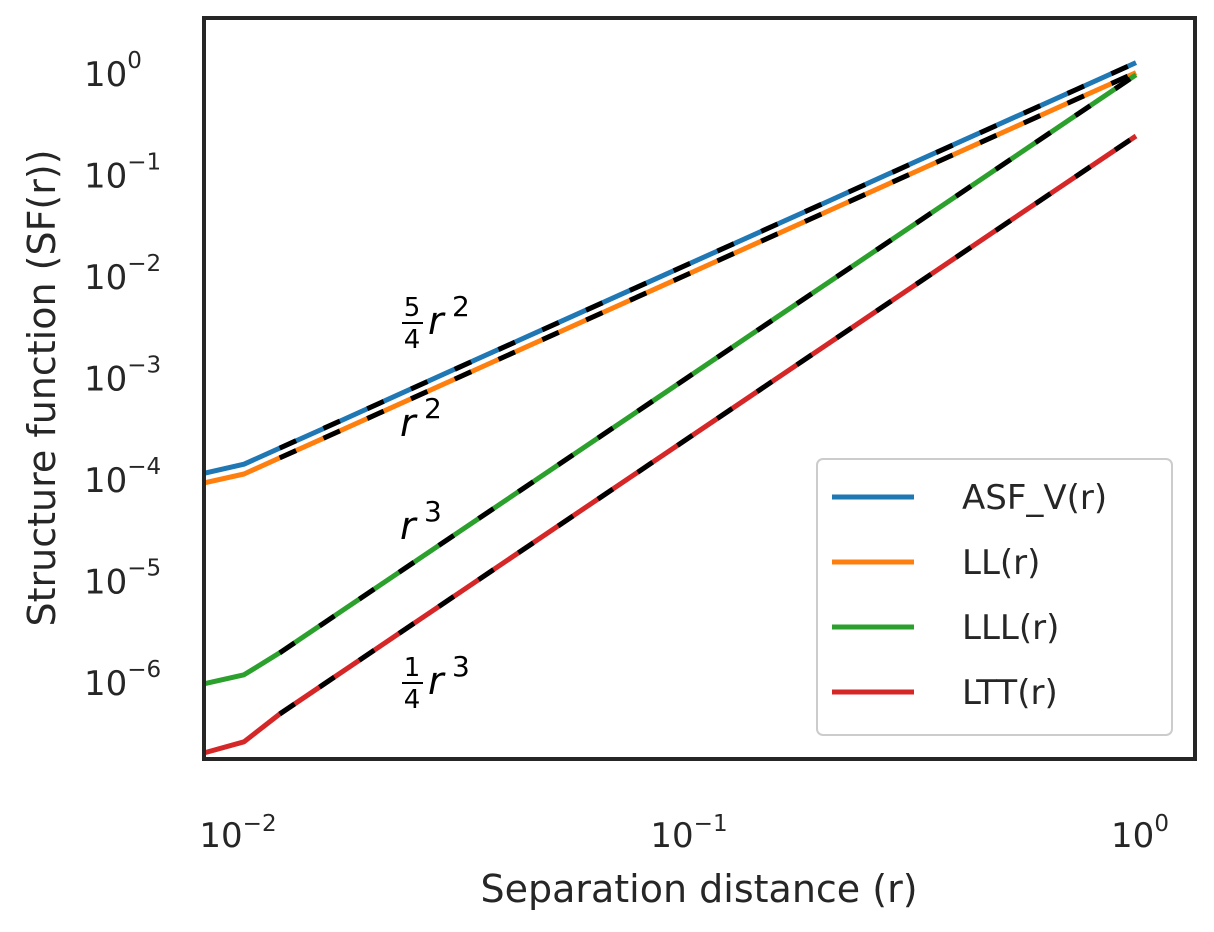 This screenshot has width=1214, height=932. I want to click on annotation-numerator: 5, so click(412, 308).